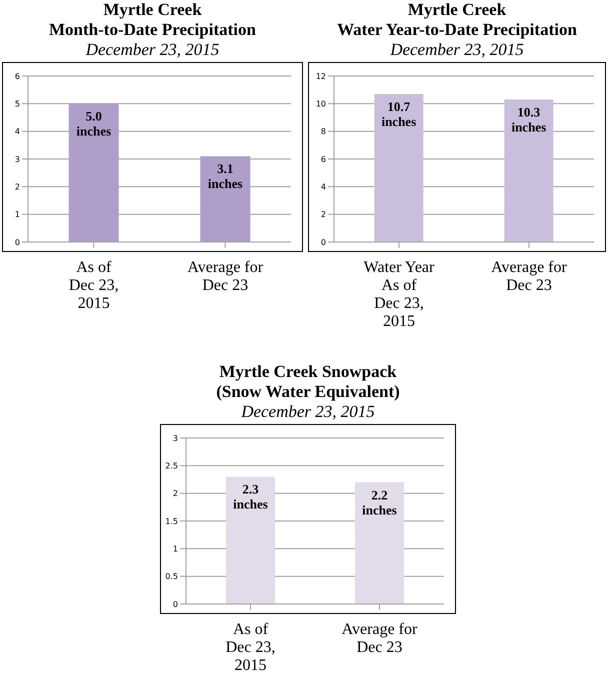  Describe the element at coordinates (250, 497) in the screenshot. I see `data-label: 2.3 inches` at that location.